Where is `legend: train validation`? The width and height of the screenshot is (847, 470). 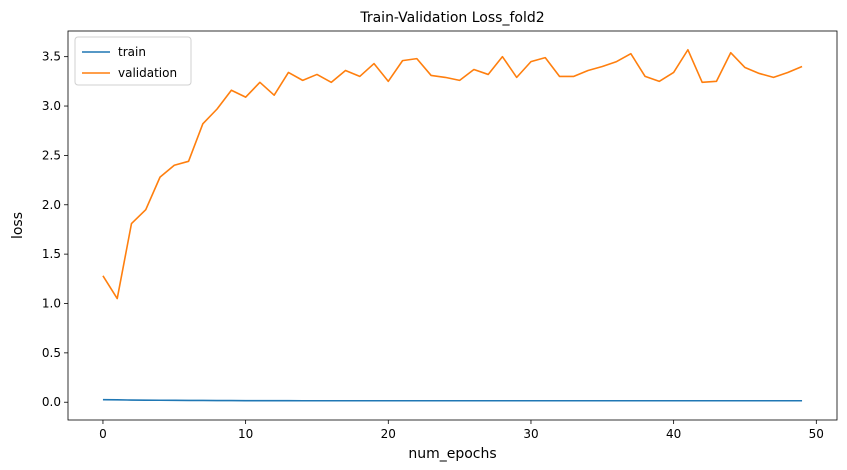
legend: train validation is located at coordinates (133, 61).